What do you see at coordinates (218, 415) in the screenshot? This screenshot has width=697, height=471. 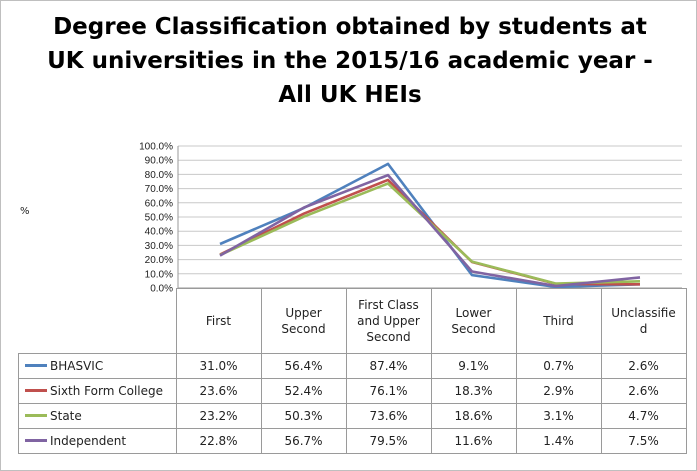 I see `value-cell: 23.2%` at bounding box center [218, 415].